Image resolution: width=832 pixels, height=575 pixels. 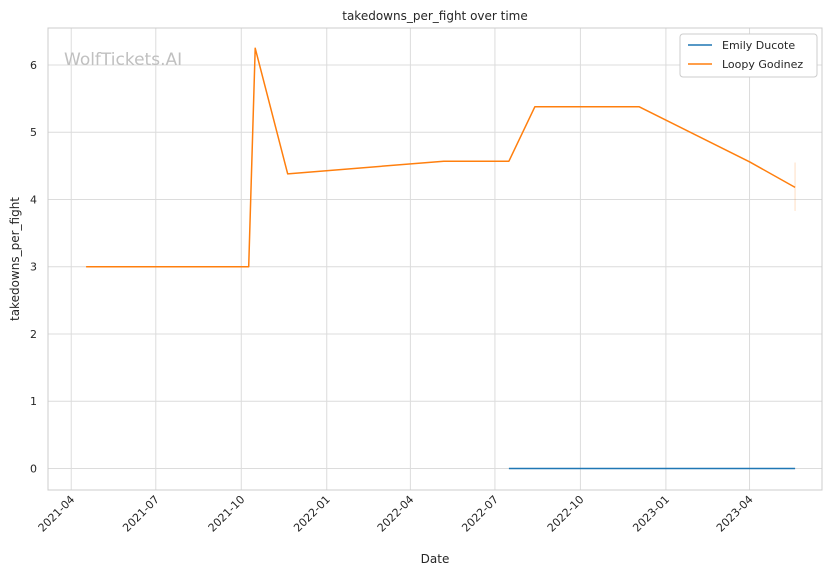 I want to click on y-axis-label: takedowns_per_fight, so click(x=15, y=259).